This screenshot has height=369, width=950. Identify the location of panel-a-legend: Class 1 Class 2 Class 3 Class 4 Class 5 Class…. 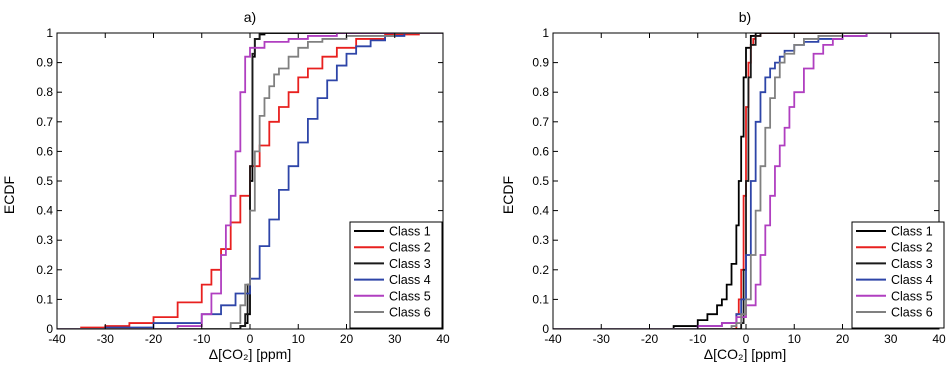
(396, 275).